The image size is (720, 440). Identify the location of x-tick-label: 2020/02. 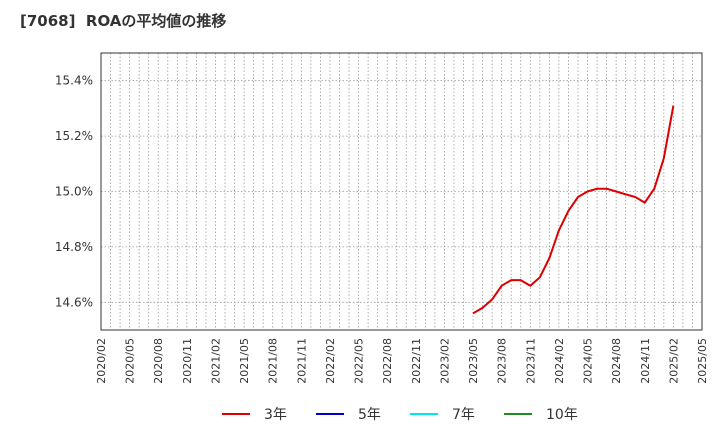
(101, 361).